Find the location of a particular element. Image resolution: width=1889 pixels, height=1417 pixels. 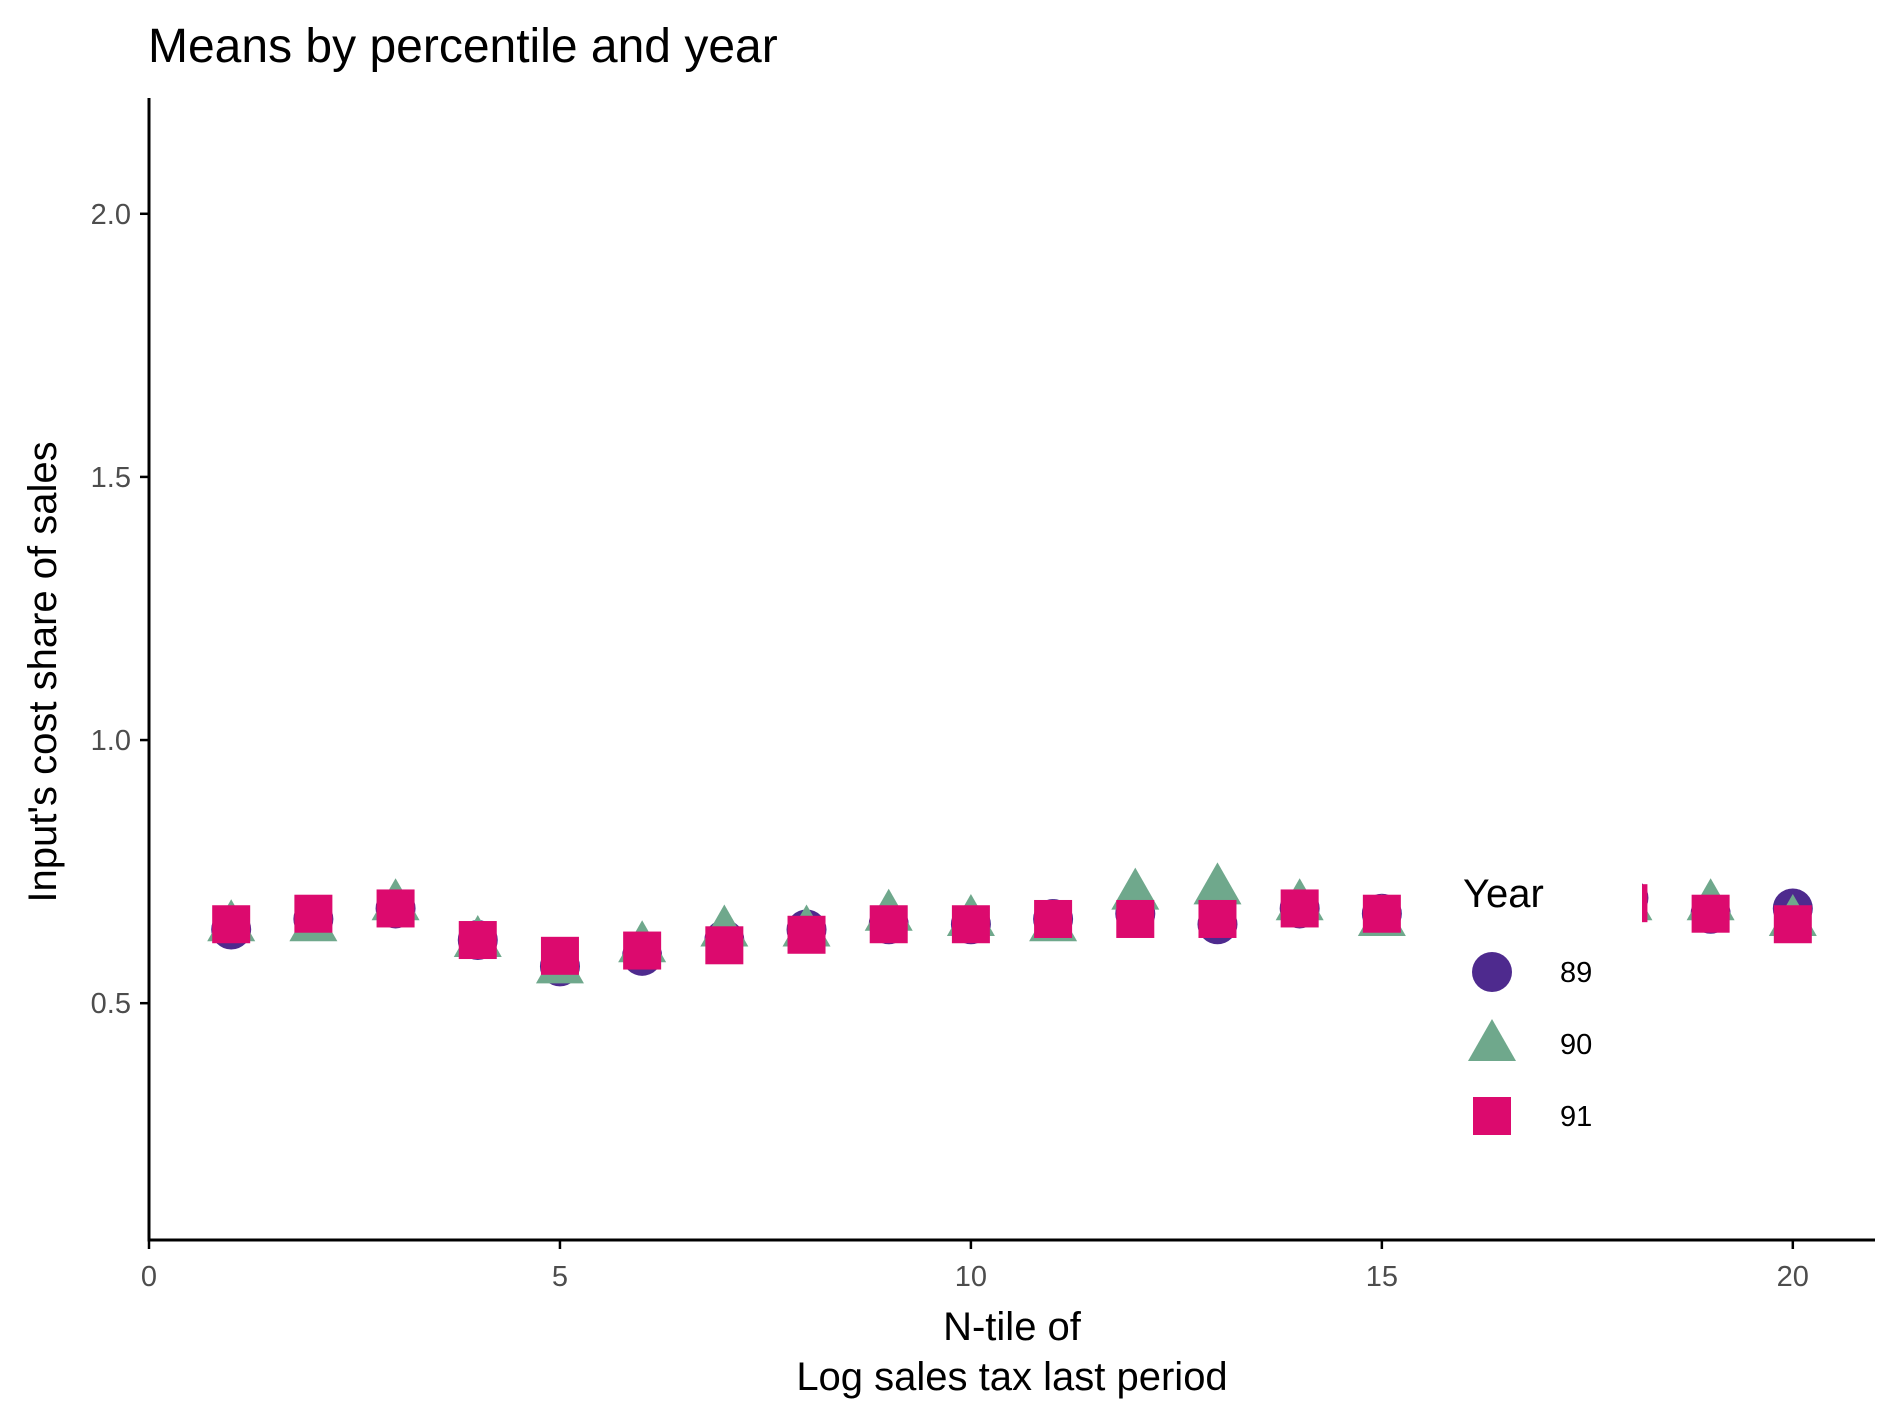

x-tick-label: 10 is located at coordinates (971, 1277).